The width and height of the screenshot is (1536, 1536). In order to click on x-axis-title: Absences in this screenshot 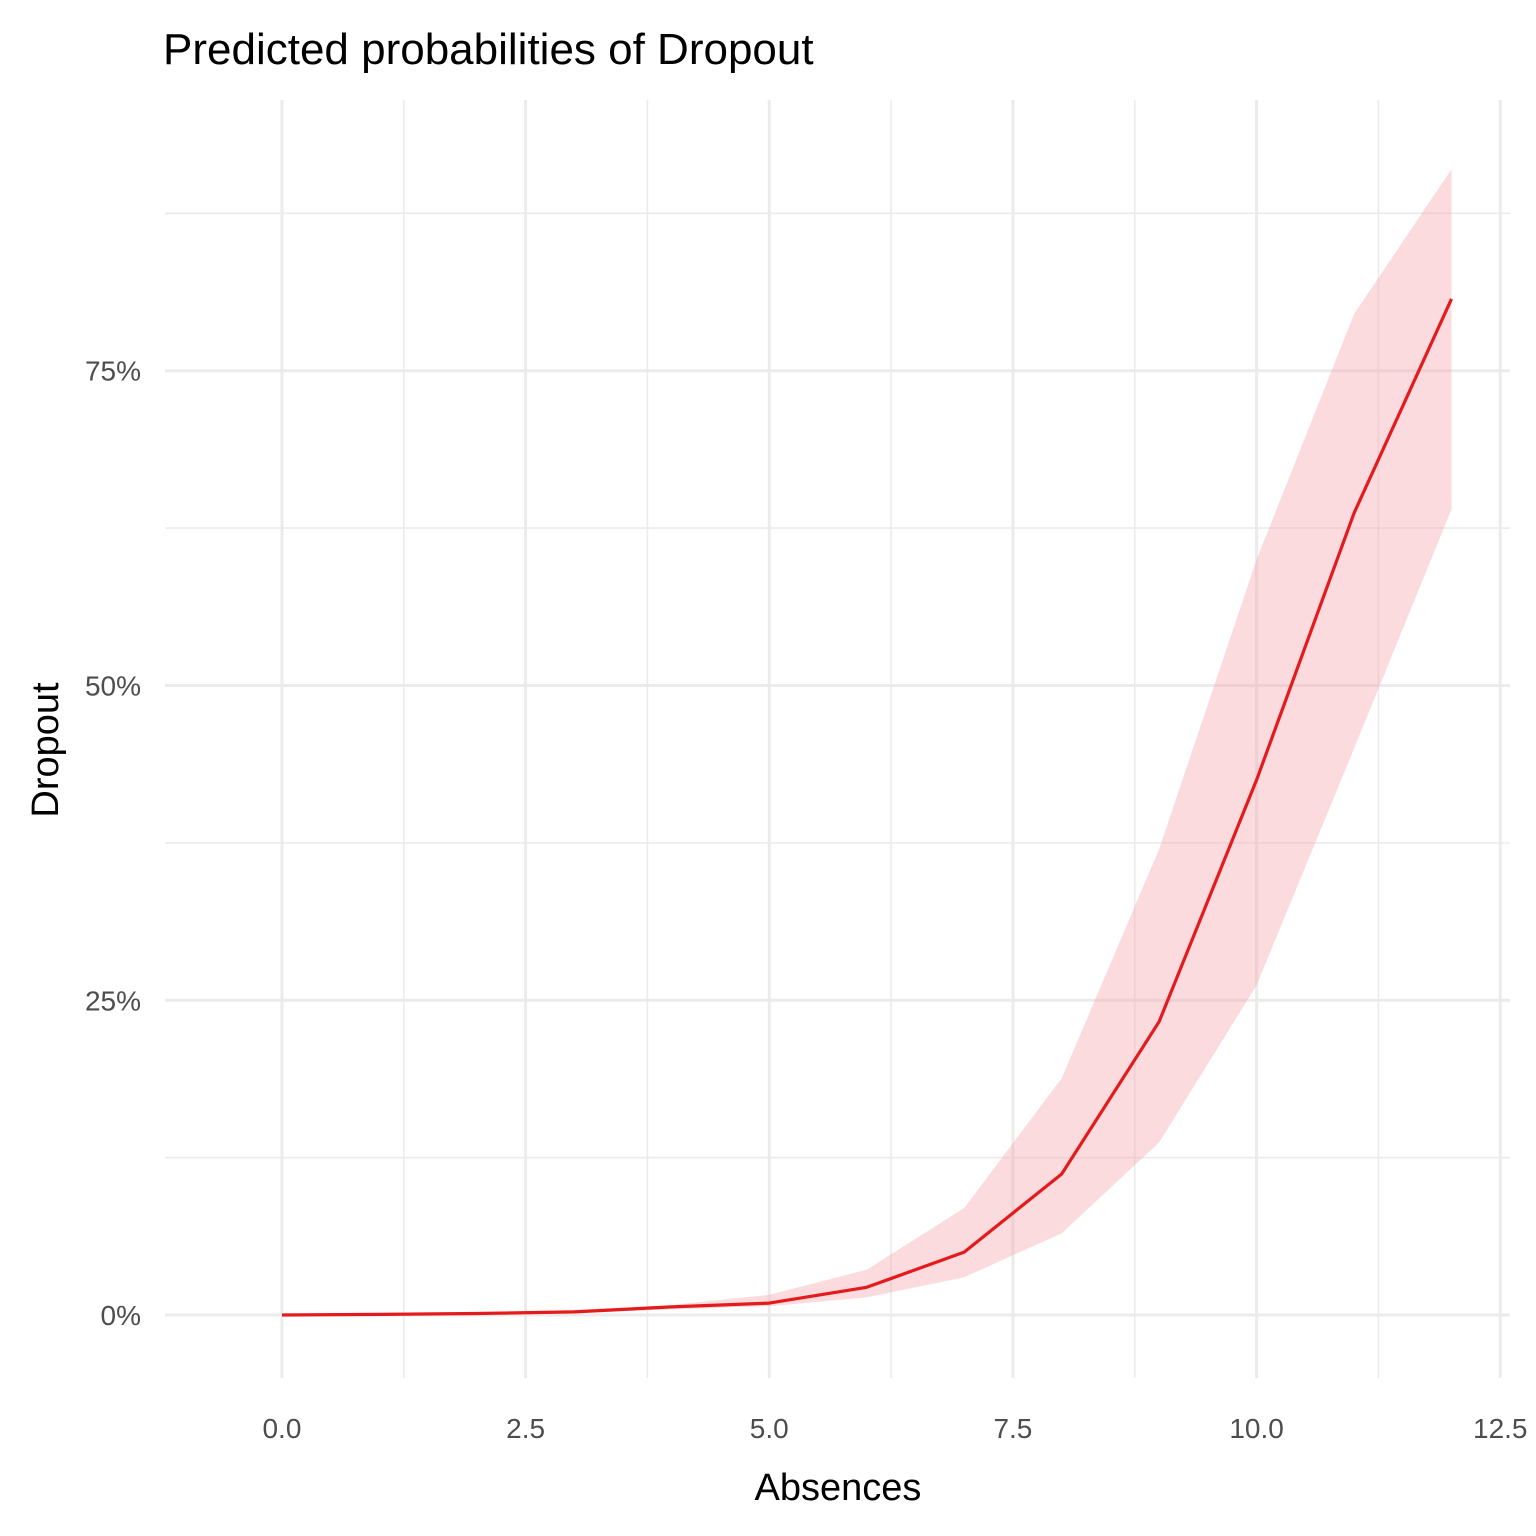, I will do `click(838, 1488)`.